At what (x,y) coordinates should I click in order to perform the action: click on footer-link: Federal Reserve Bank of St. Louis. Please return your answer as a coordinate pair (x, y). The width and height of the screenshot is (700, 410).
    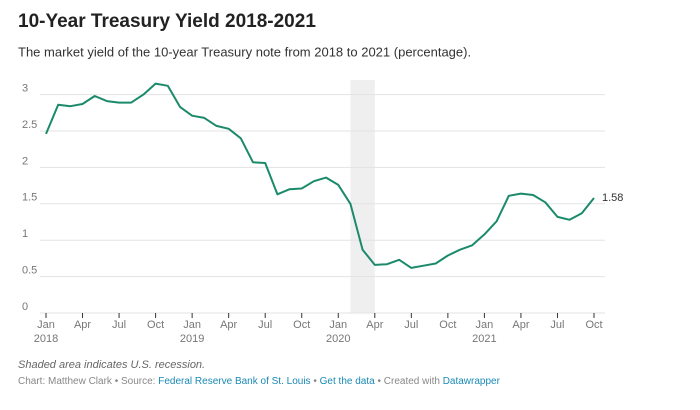
    Looking at the image, I should click on (234, 381).